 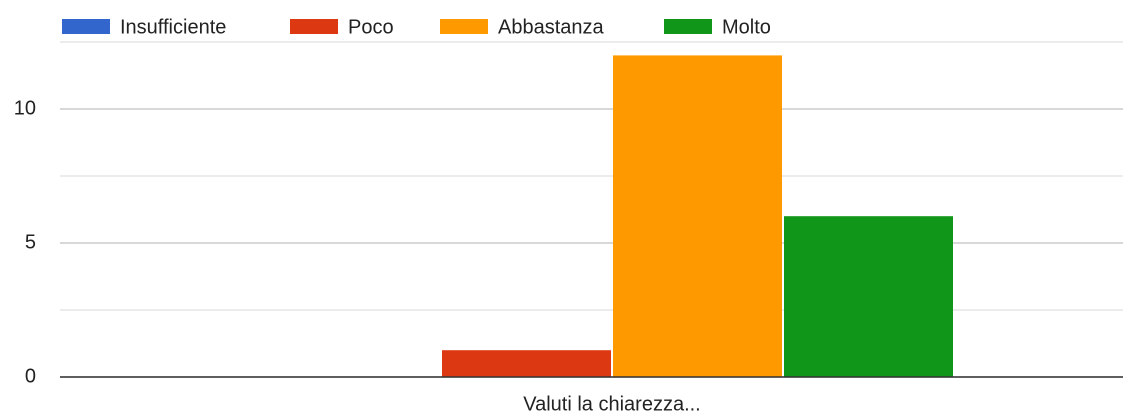 What do you see at coordinates (746, 27) in the screenshot?
I see `legend-label: Molto` at bounding box center [746, 27].